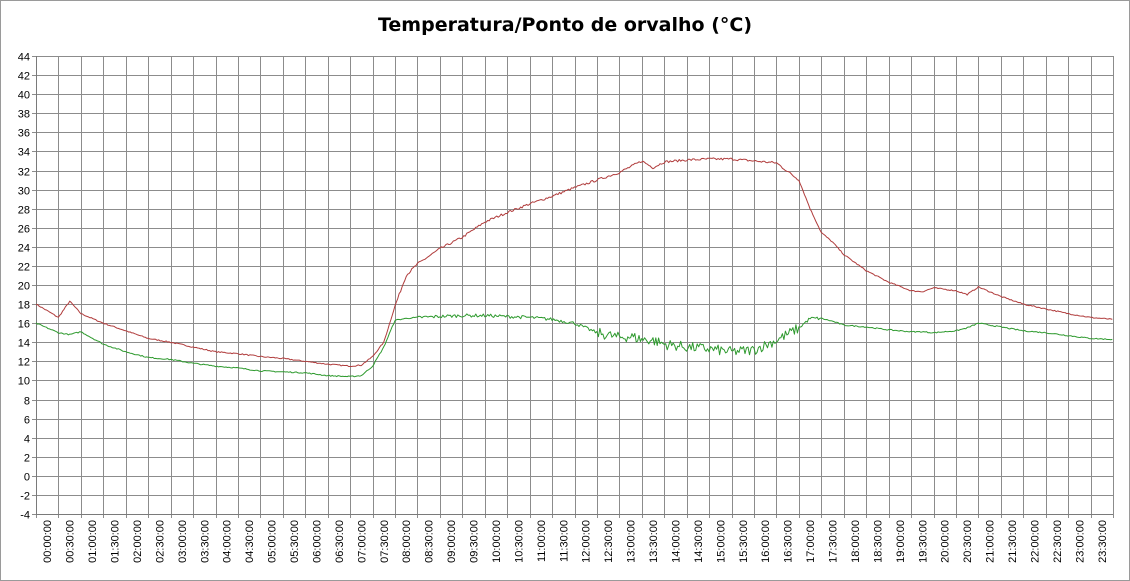 Image resolution: width=1130 pixels, height=581 pixels. Describe the element at coordinates (1035, 541) in the screenshot. I see `x-tick-label: 22:00:00` at that location.